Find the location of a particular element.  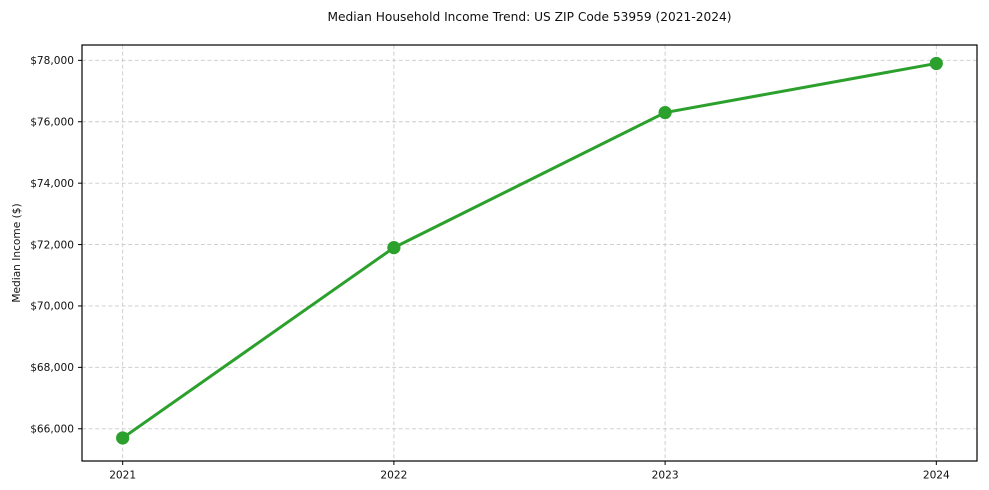

y-tick-label: $72,000 is located at coordinates (52, 245).